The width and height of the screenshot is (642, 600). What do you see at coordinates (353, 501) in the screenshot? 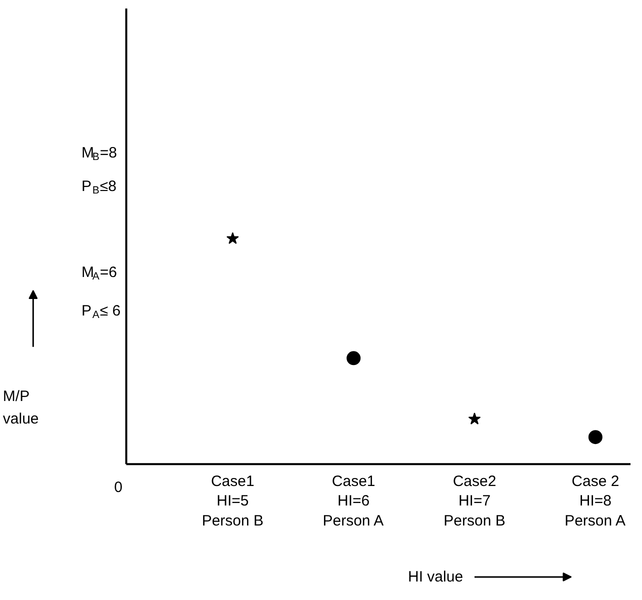
I see `x-tick-label: Case1 HI=6 Person A` at bounding box center [353, 501].